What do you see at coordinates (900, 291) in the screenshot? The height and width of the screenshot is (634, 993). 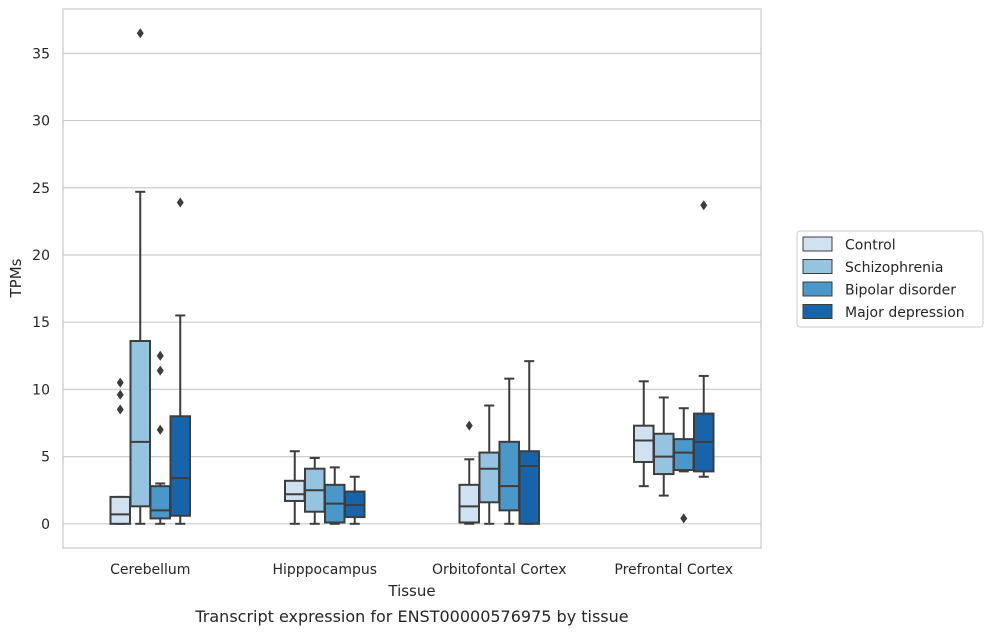 I see `legend-label: Bipolar disorder` at bounding box center [900, 291].